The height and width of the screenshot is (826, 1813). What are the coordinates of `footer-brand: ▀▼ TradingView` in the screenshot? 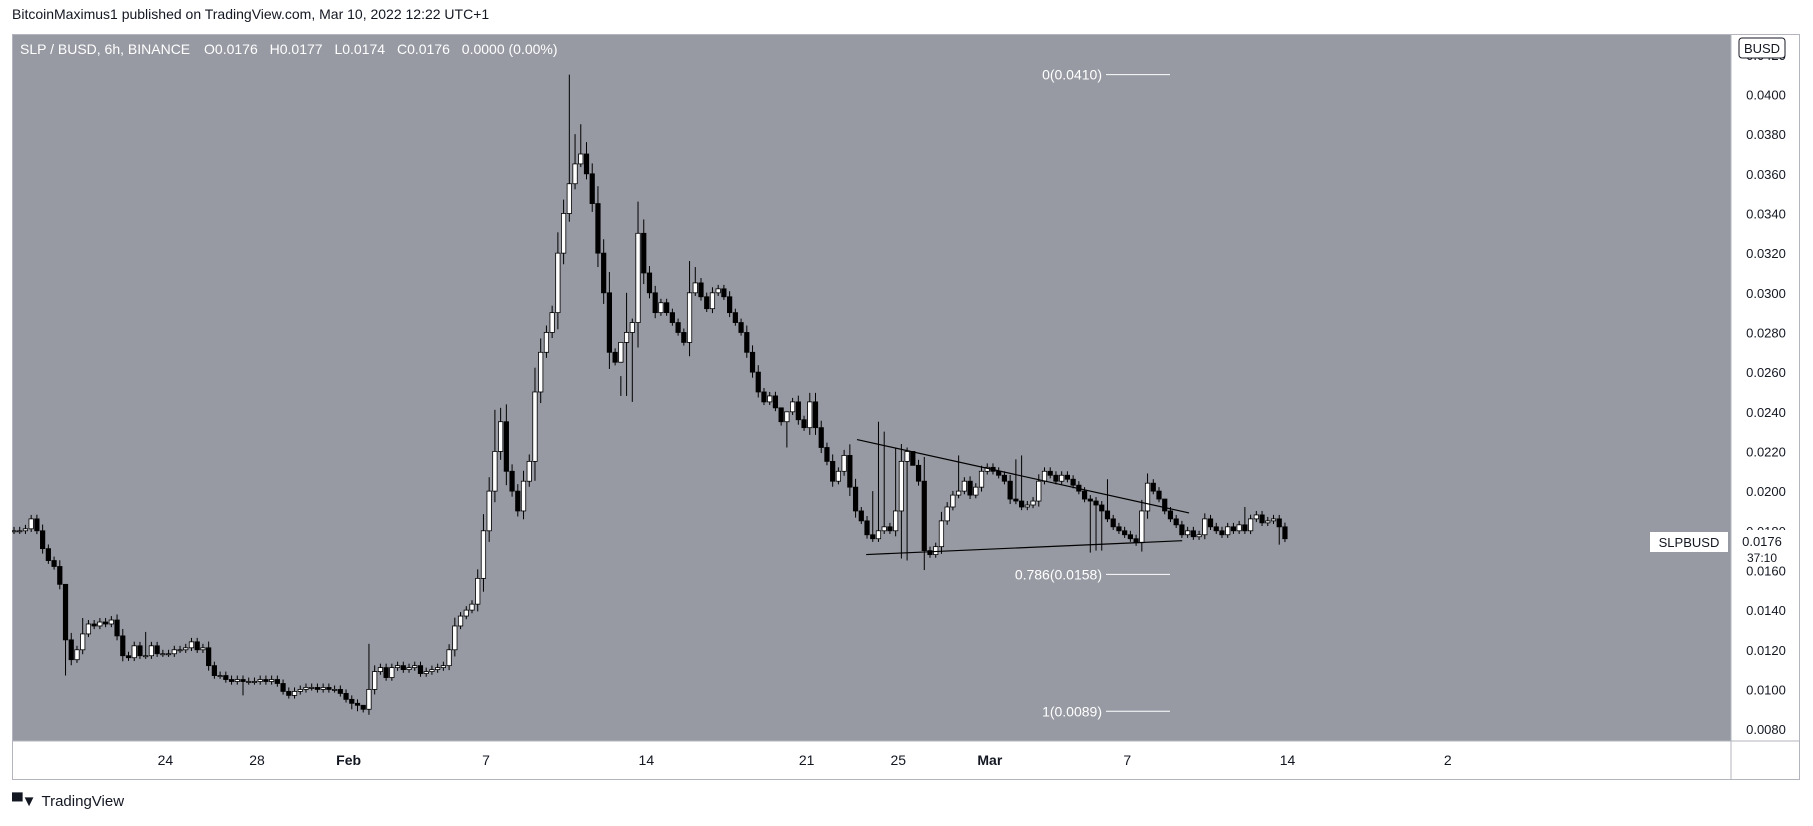 It's located at (68, 801).